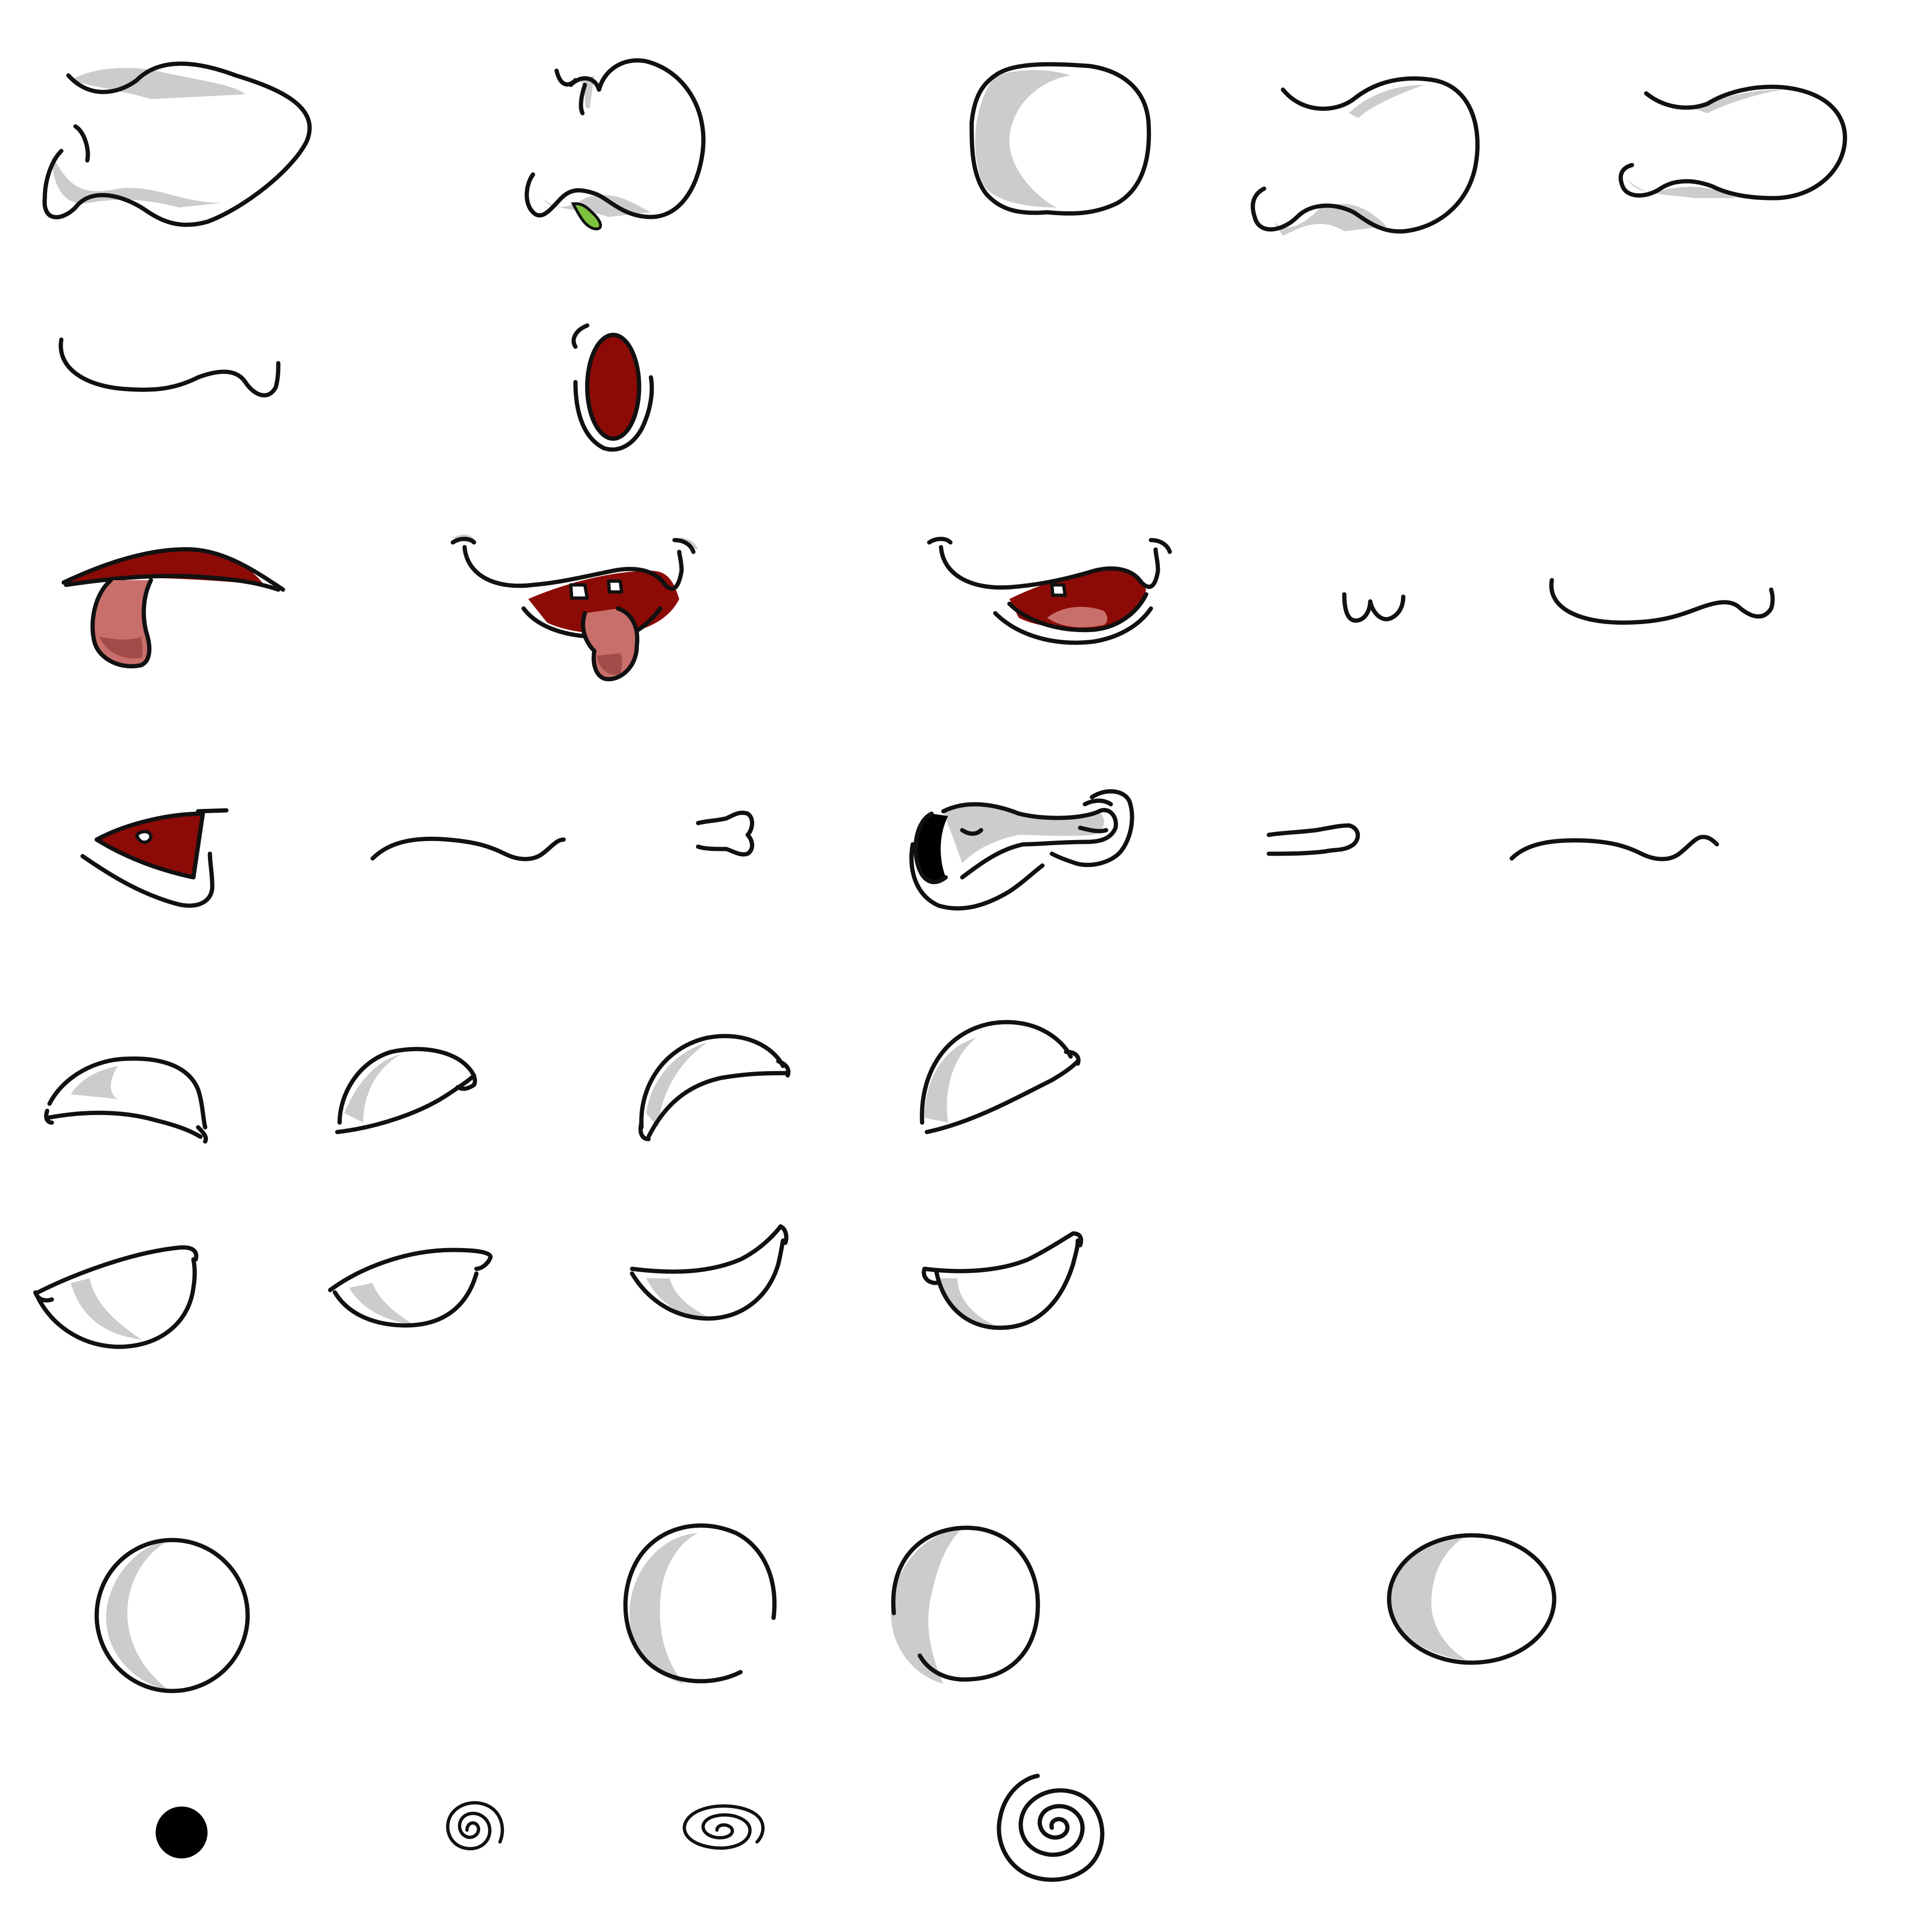 This screenshot has height=1932, width=1932. What do you see at coordinates (574, 608) in the screenshot?
I see `mouth-tongue-grin` at bounding box center [574, 608].